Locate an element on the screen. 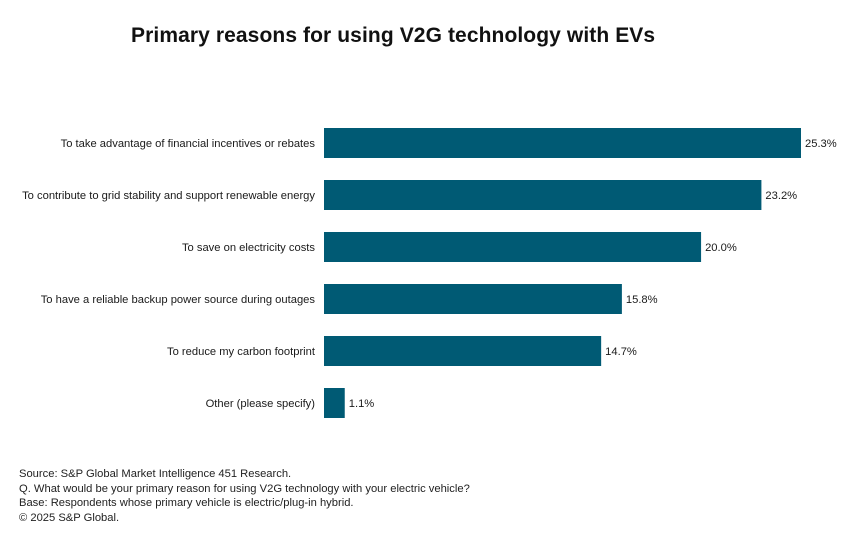 Image resolution: width=850 pixels, height=537 pixels. value-label-3: 20.0% is located at coordinates (721, 248).